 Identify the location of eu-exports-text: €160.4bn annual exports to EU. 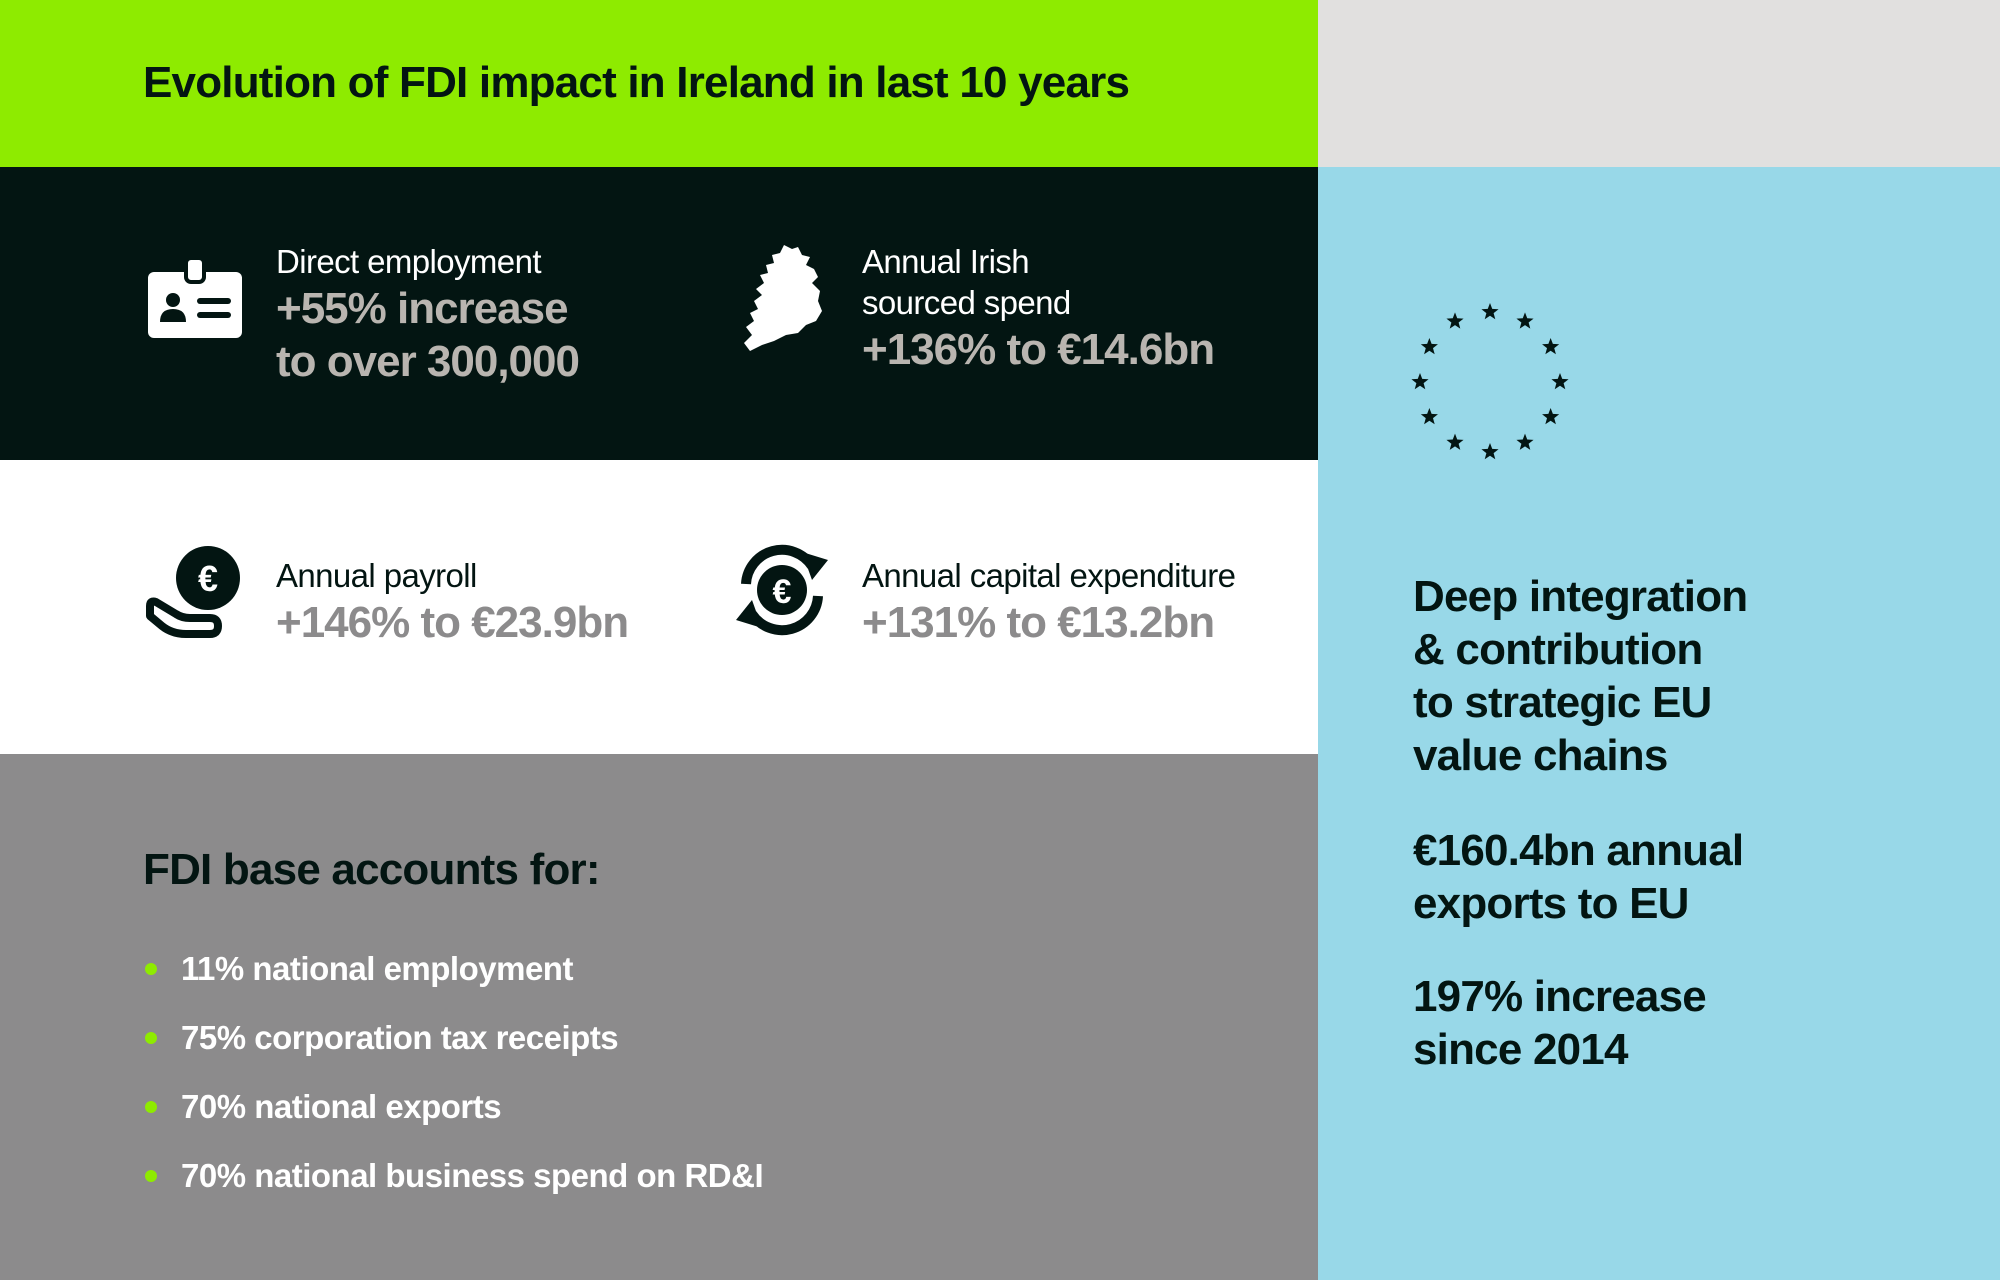
(1578, 877).